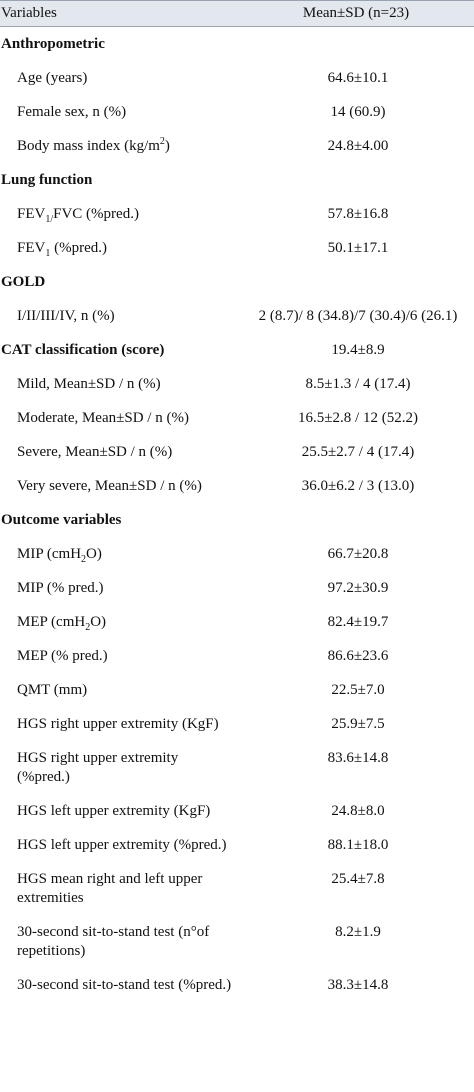 This screenshot has width=474, height=1092. What do you see at coordinates (358, 315) in the screenshot?
I see `value-cell: 2 (8.7)/ 8 (34.8)/7 (30.4)/6 (26.1)` at bounding box center [358, 315].